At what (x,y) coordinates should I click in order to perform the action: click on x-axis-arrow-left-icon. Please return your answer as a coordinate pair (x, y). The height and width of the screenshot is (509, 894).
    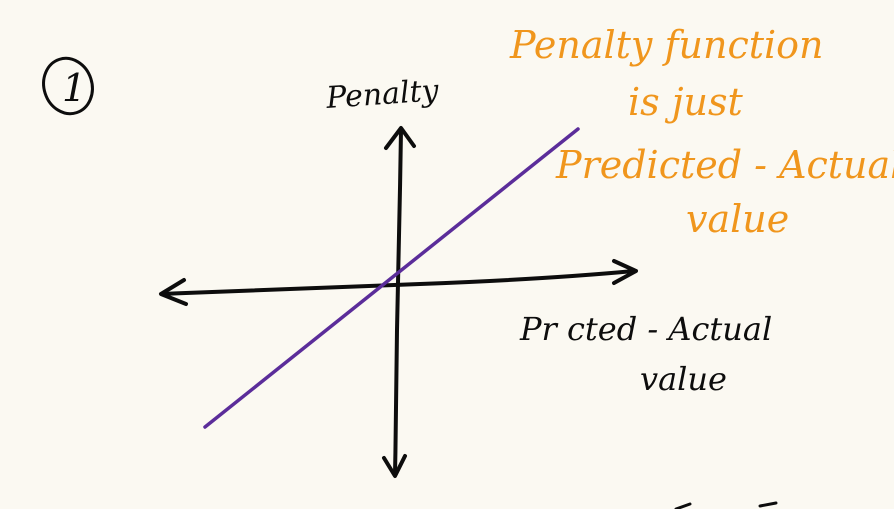
    Looking at the image, I should click on (173, 292).